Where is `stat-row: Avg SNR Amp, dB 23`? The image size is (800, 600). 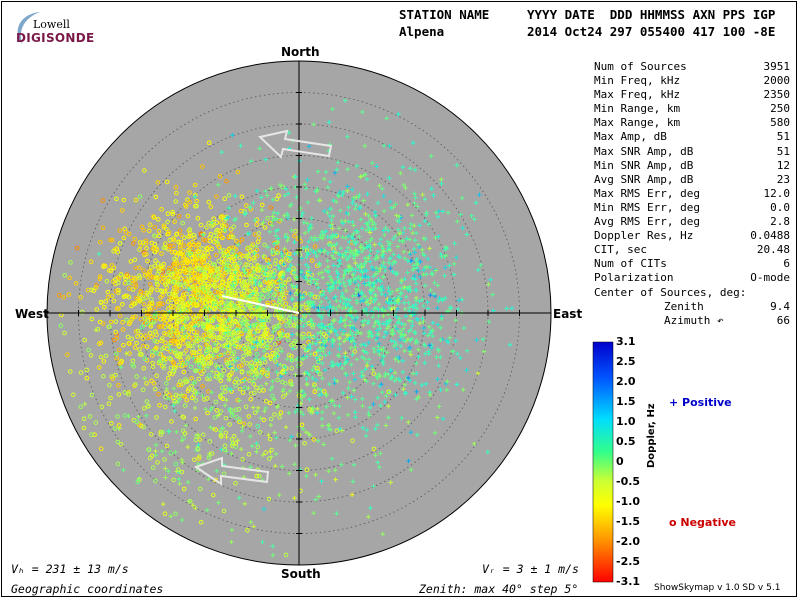
stat-row: Avg SNR Amp, dB 23 is located at coordinates (692, 180).